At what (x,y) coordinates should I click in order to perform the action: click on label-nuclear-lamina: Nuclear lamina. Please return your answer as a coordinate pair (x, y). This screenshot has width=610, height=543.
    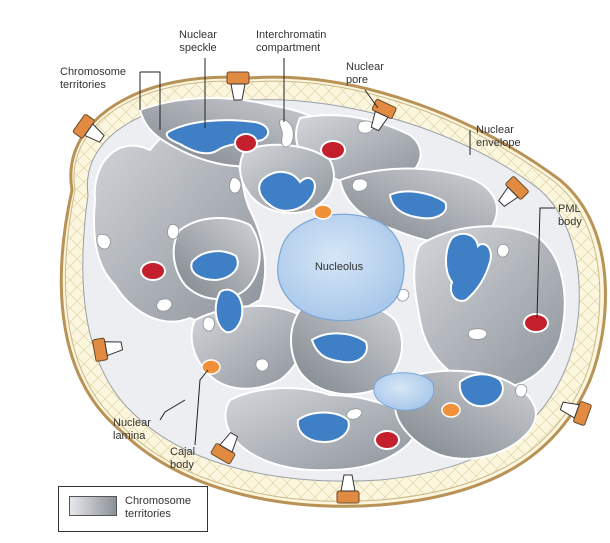
    Looking at the image, I should click on (132, 429).